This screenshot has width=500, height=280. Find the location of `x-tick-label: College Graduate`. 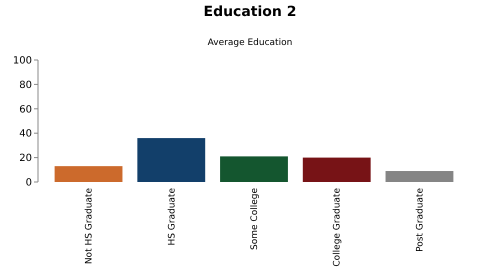

x-tick-label: College Graduate is located at coordinates (337, 227).